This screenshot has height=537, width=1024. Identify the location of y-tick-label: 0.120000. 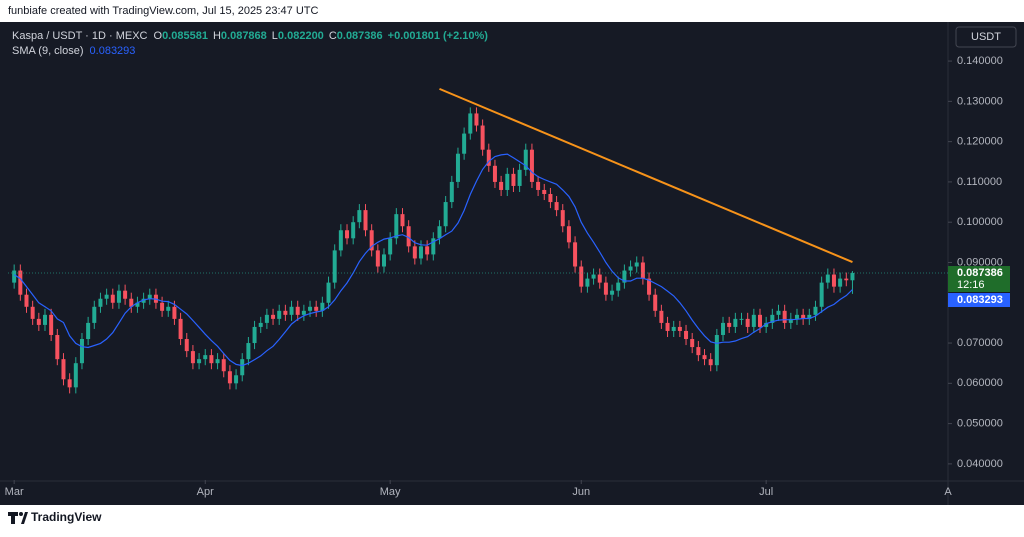
(980, 142).